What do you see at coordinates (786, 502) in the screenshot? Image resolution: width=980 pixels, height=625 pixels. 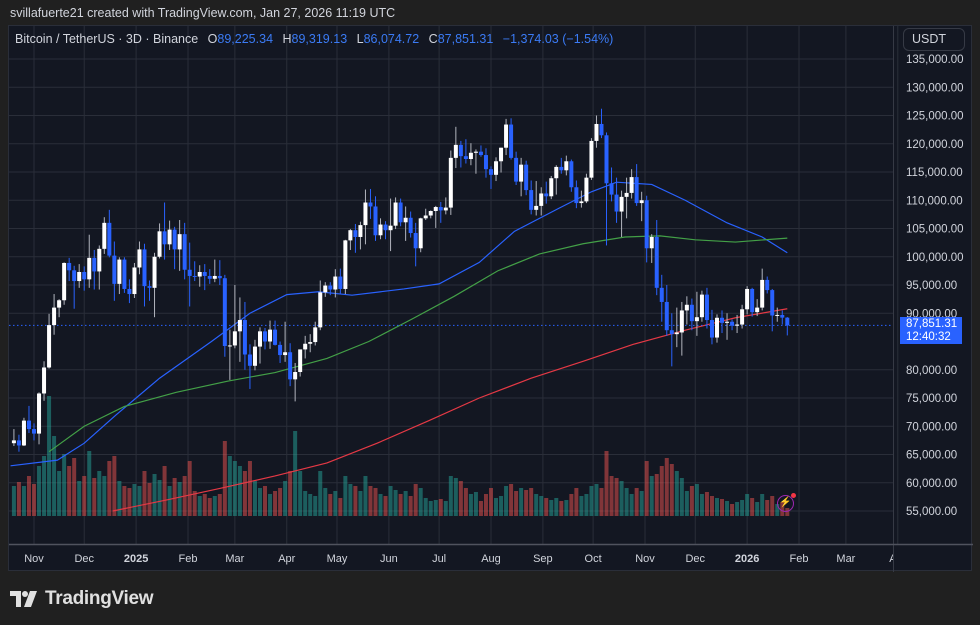 I see `lightning-icon: ⚡` at bounding box center [786, 502].